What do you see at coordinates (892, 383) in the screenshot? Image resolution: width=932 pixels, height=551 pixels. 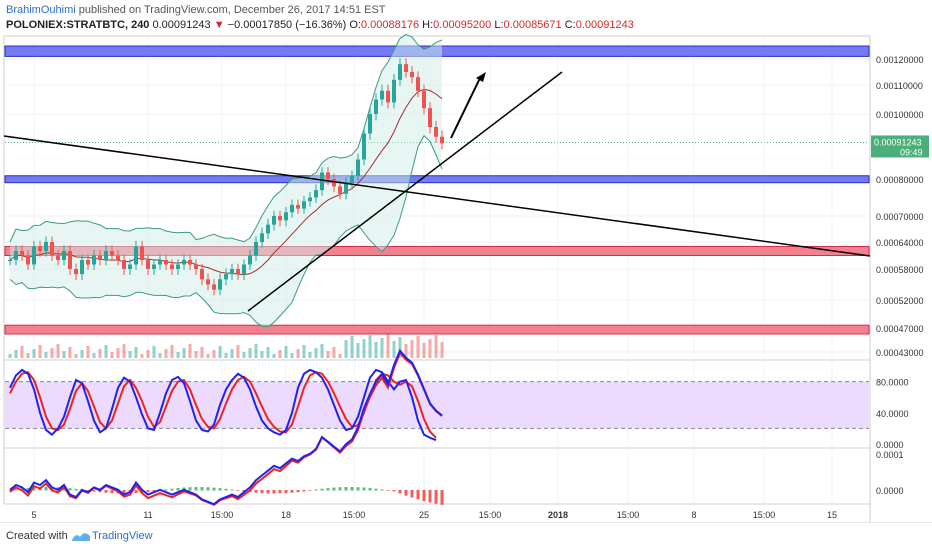 I see `stoch-tick-label: 80.0000` at bounding box center [892, 383].